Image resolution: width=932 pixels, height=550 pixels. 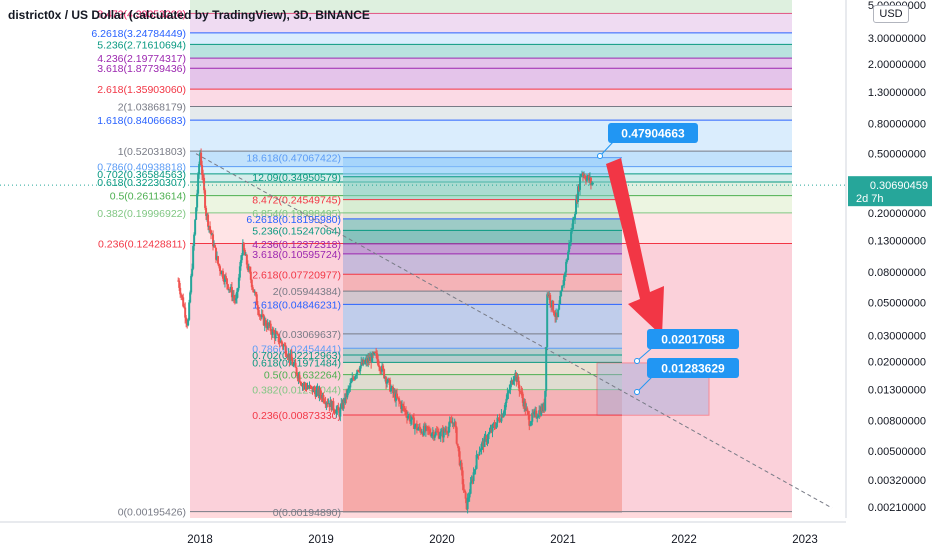 What do you see at coordinates (897, 481) in the screenshot?
I see `price-tick-label: 0.00320000` at bounding box center [897, 481].